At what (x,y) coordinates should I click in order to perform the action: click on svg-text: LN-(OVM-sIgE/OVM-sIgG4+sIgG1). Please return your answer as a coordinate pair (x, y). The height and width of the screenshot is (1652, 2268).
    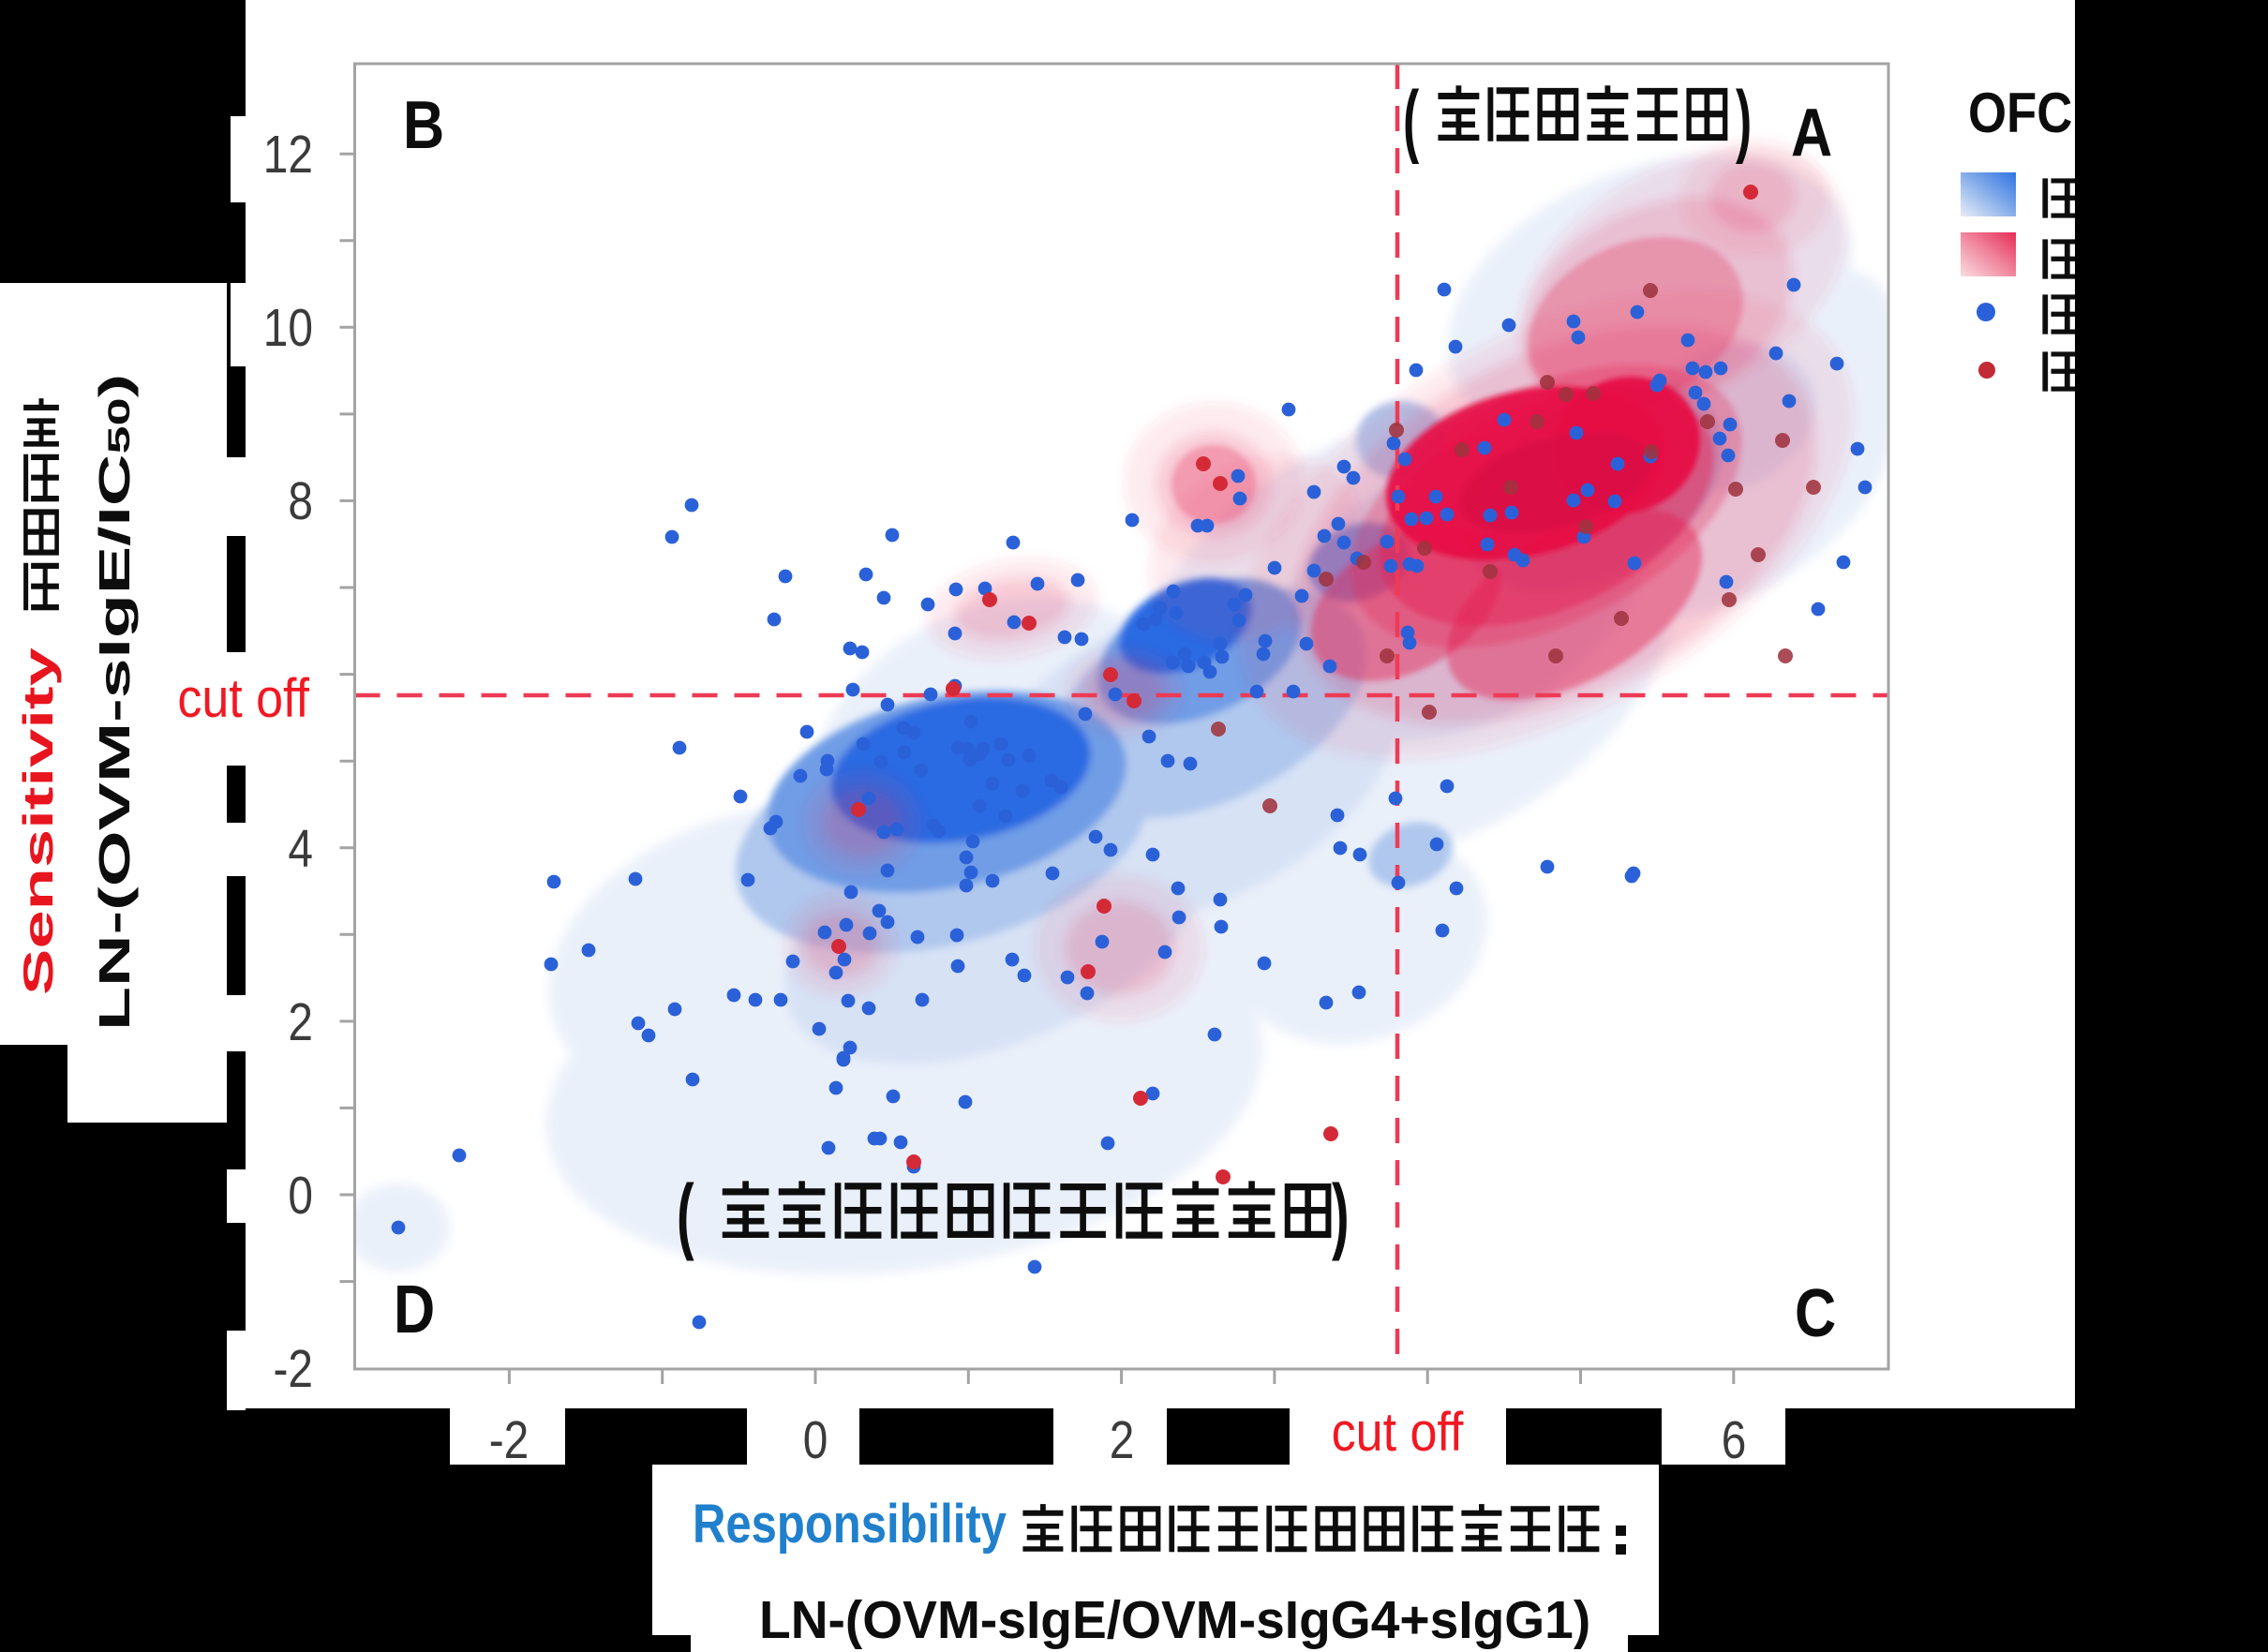
    Looking at the image, I should click on (1174, 1619).